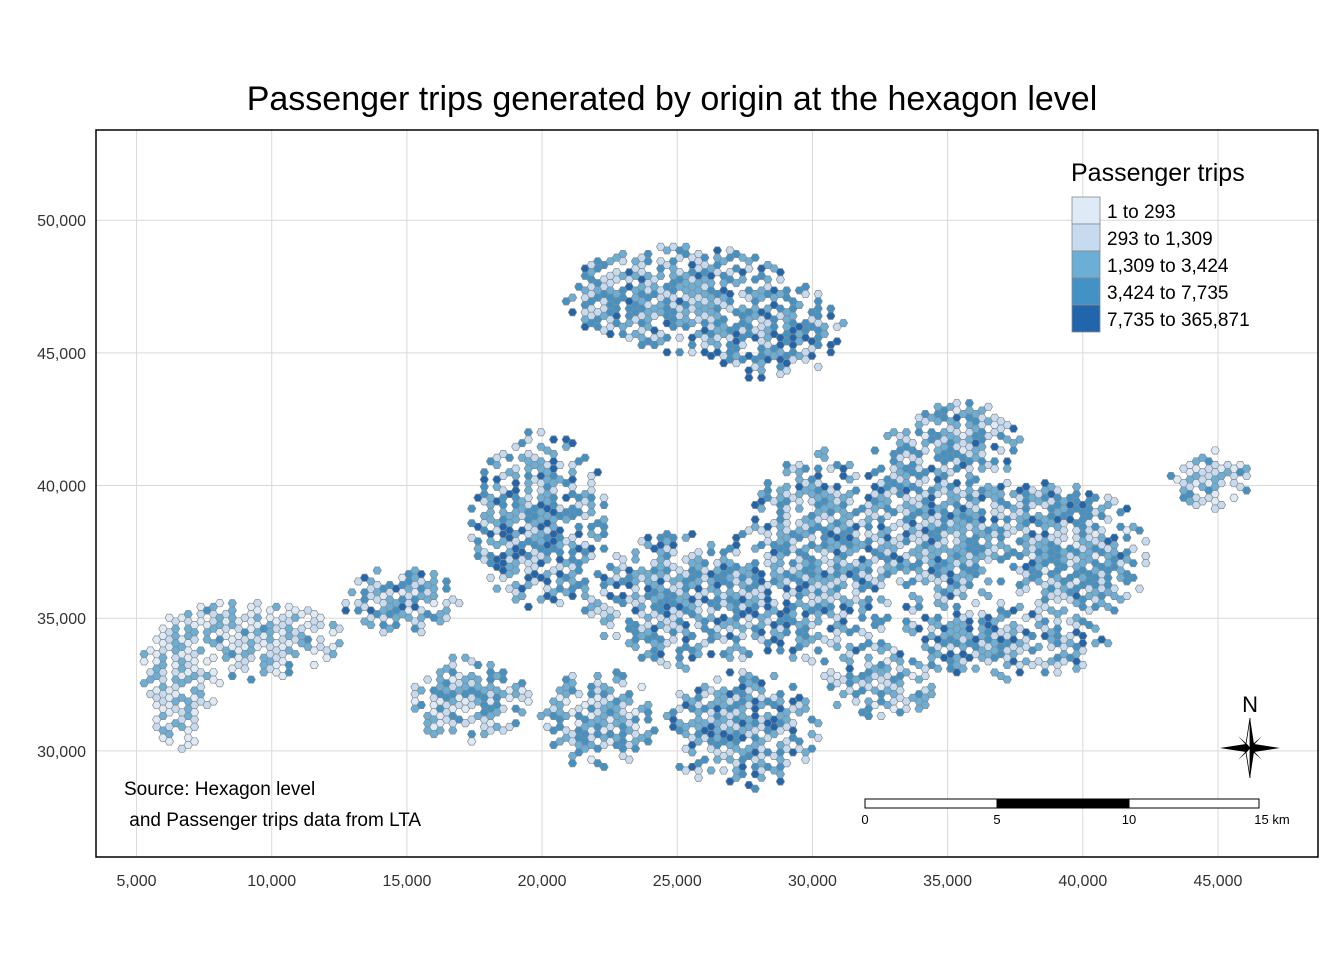 The width and height of the screenshot is (1344, 960). I want to click on credits-line-2: and Passenger trips data from LTA, so click(272, 820).